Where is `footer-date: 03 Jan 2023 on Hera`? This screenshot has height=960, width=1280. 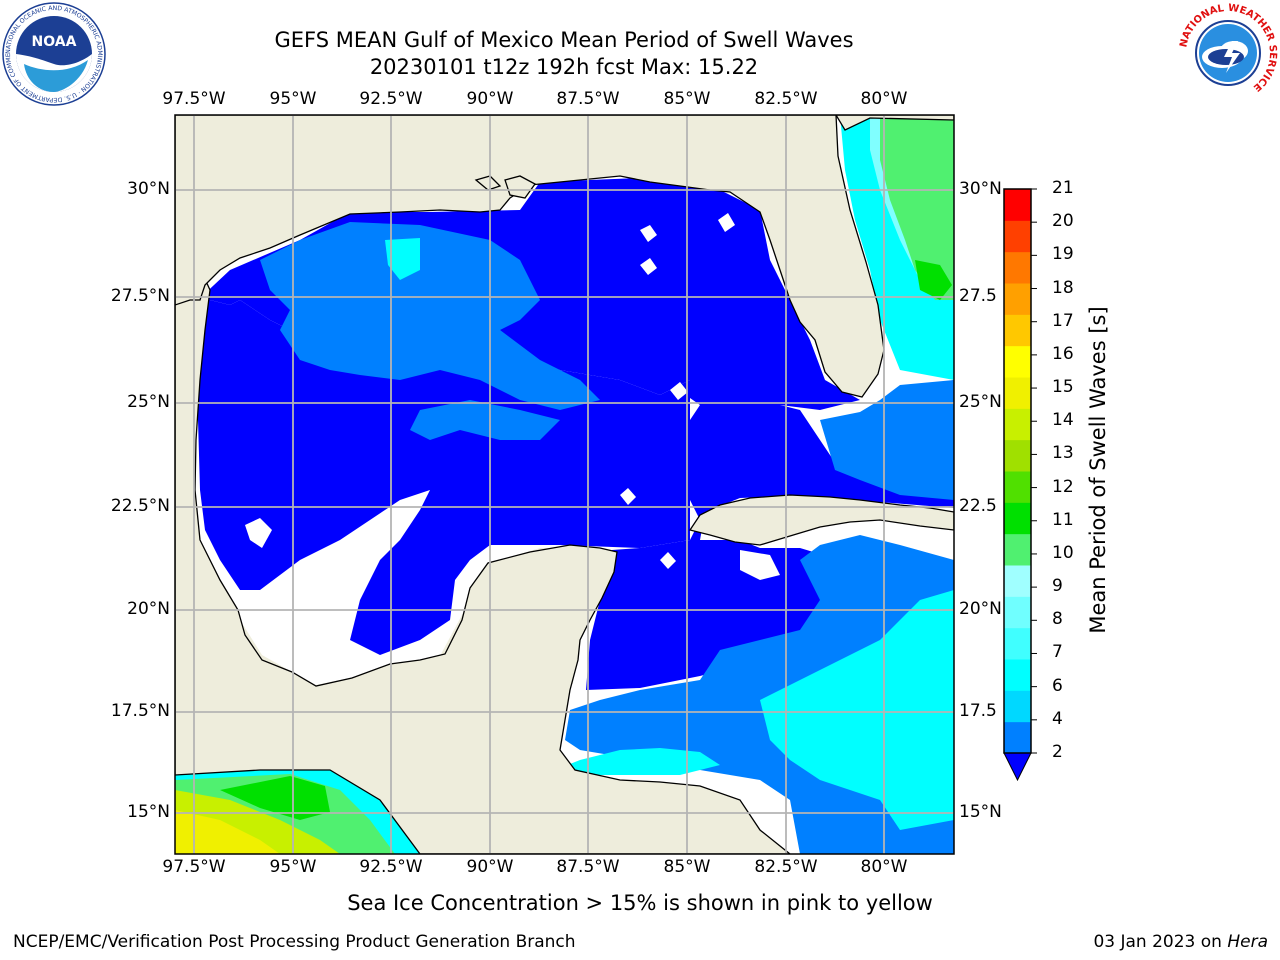 footer-date: 03 Jan 2023 on Hera is located at coordinates (1180, 942).